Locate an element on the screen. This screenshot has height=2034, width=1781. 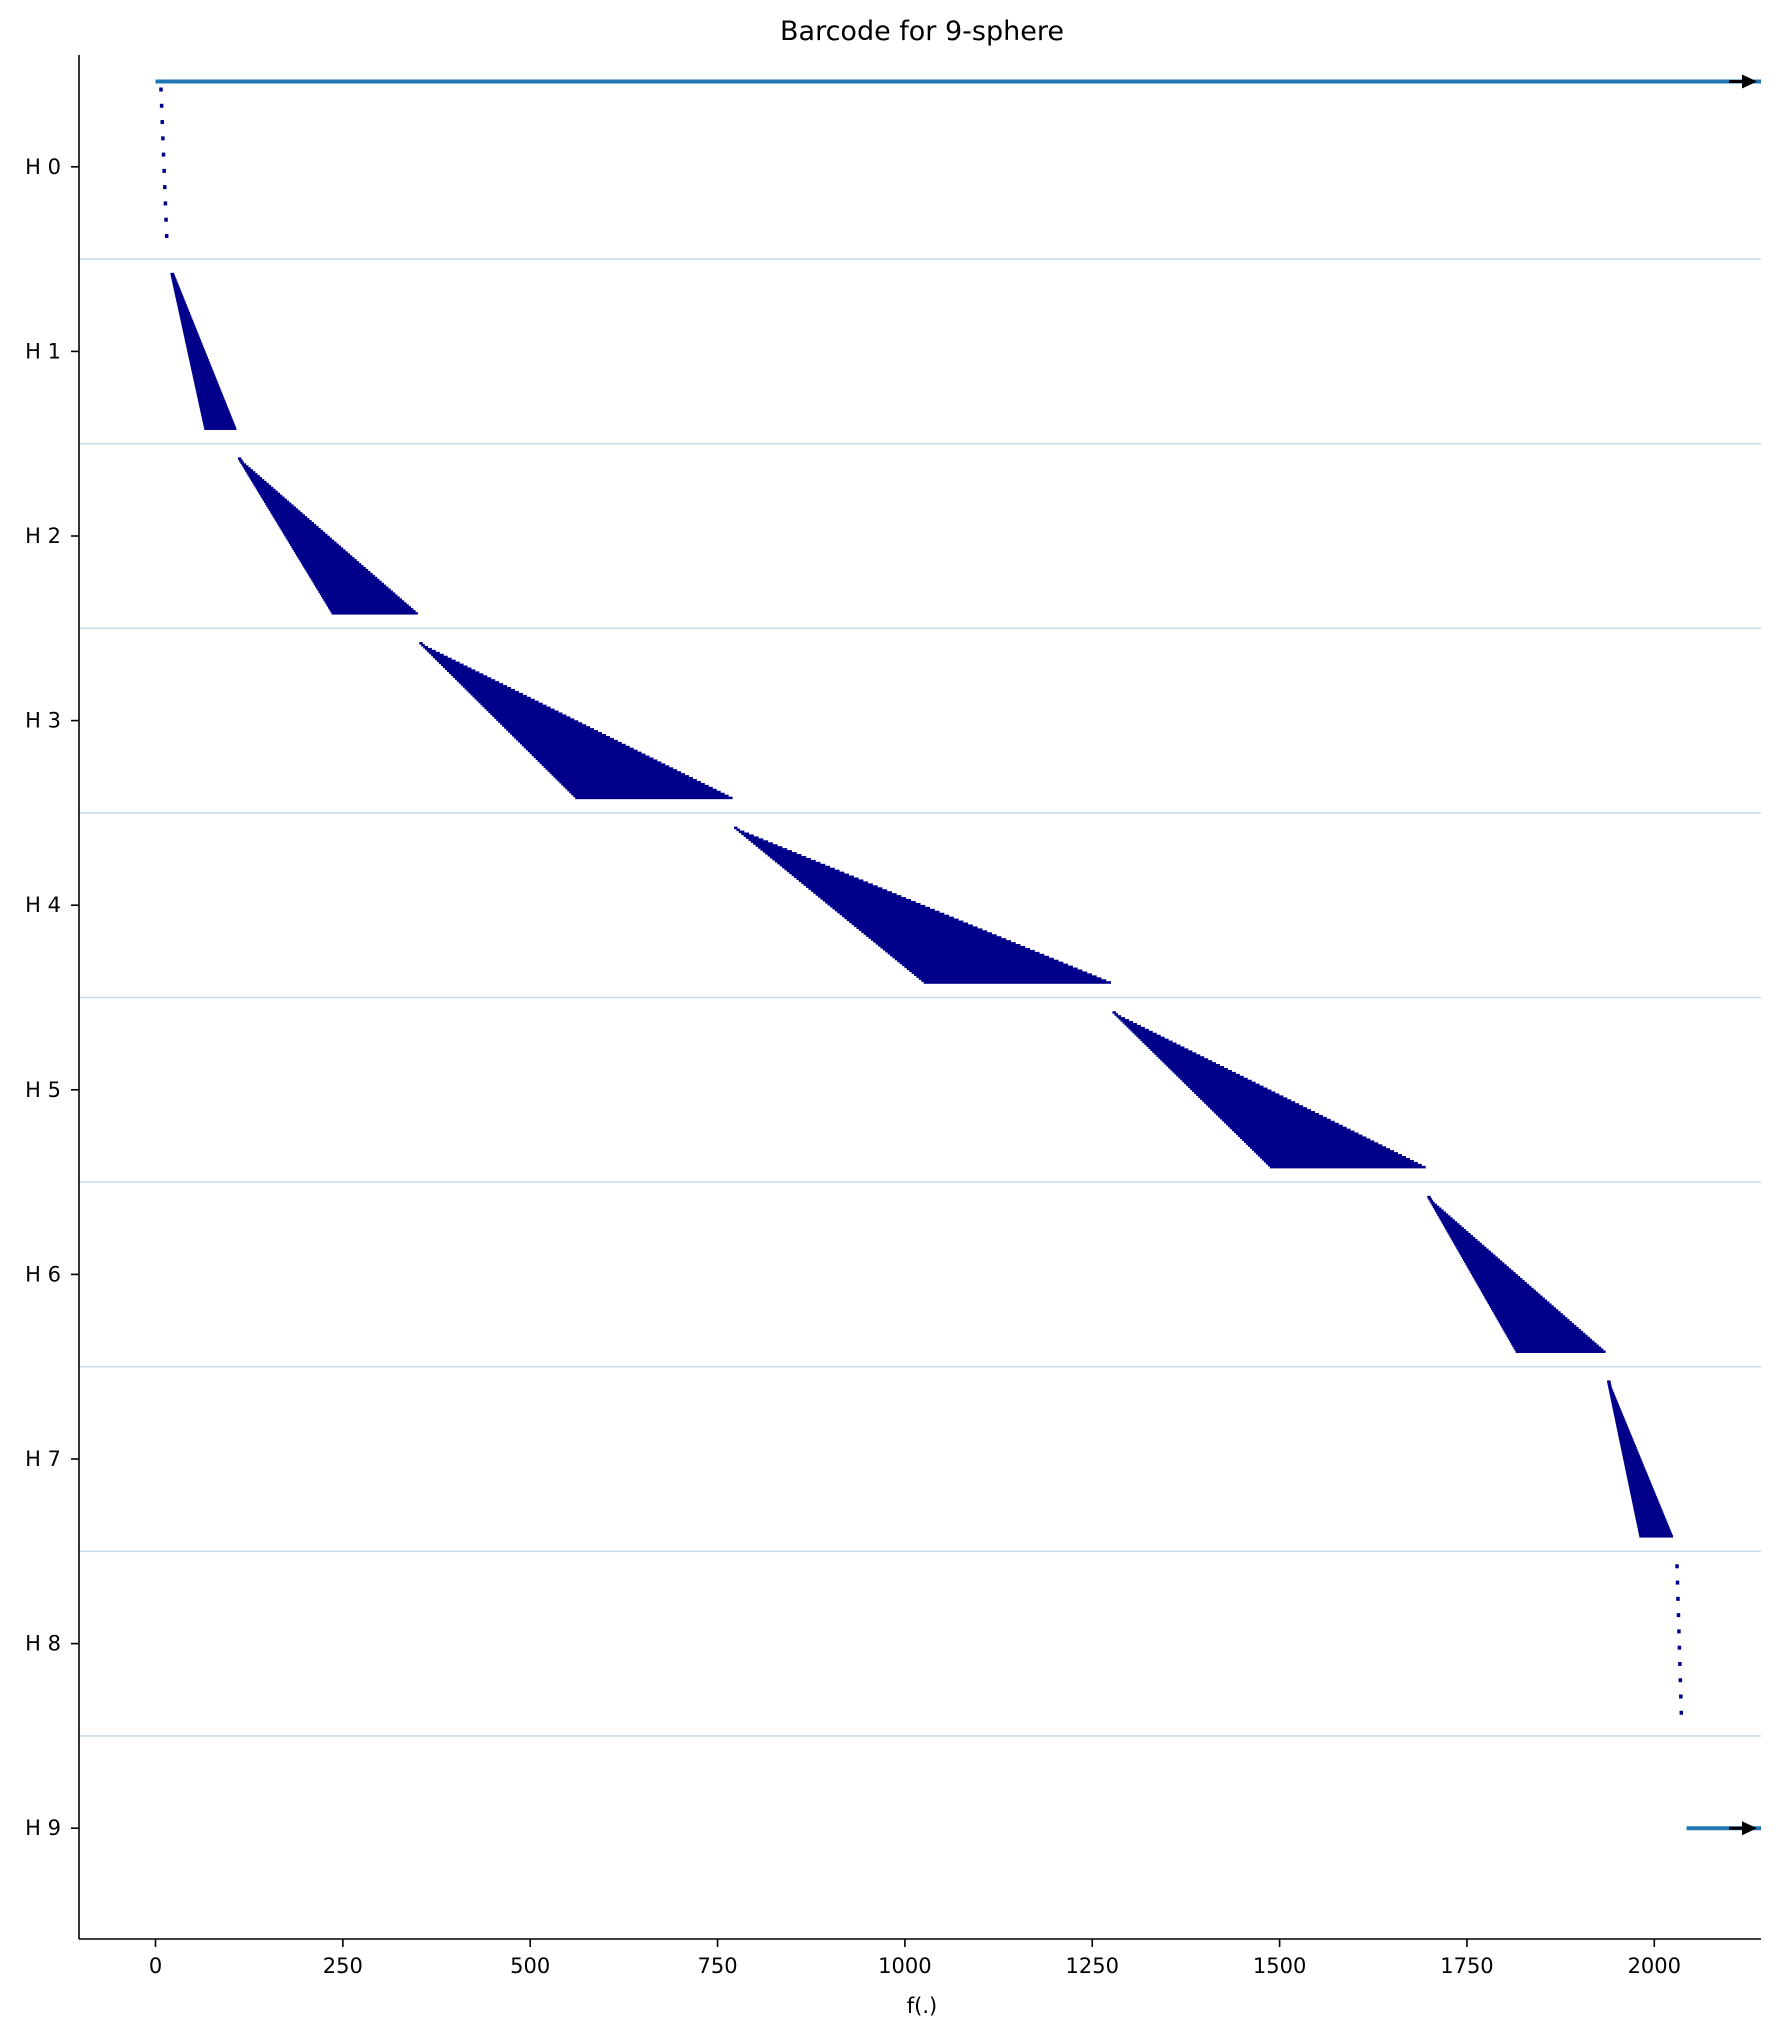
bar-h0 is located at coordinates (166, 219).